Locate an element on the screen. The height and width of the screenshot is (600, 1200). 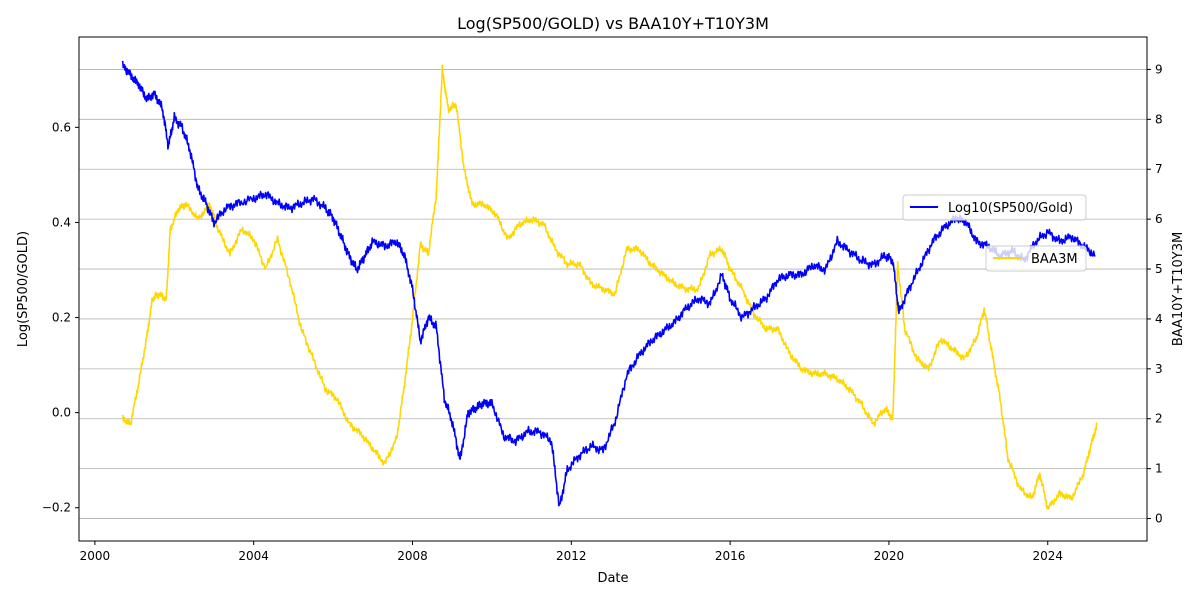
right-y-tick-label-5: 5 is located at coordinates (1159, 269).